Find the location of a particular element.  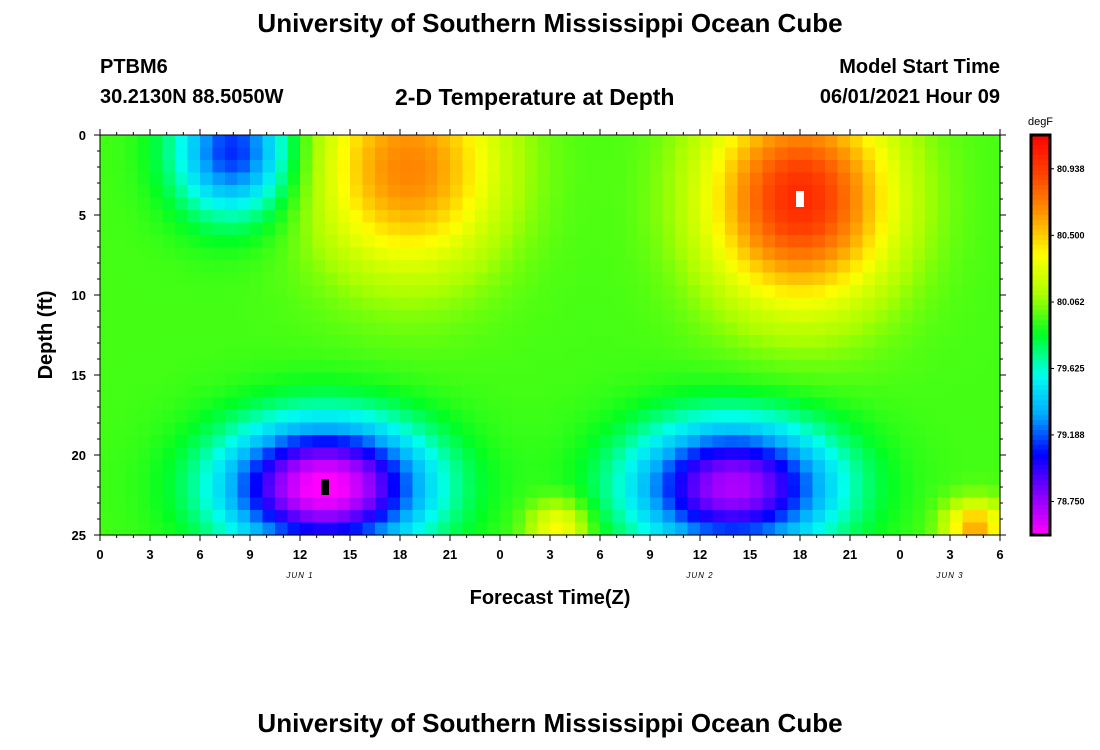

y-tick-label: 5 is located at coordinates (82, 215).